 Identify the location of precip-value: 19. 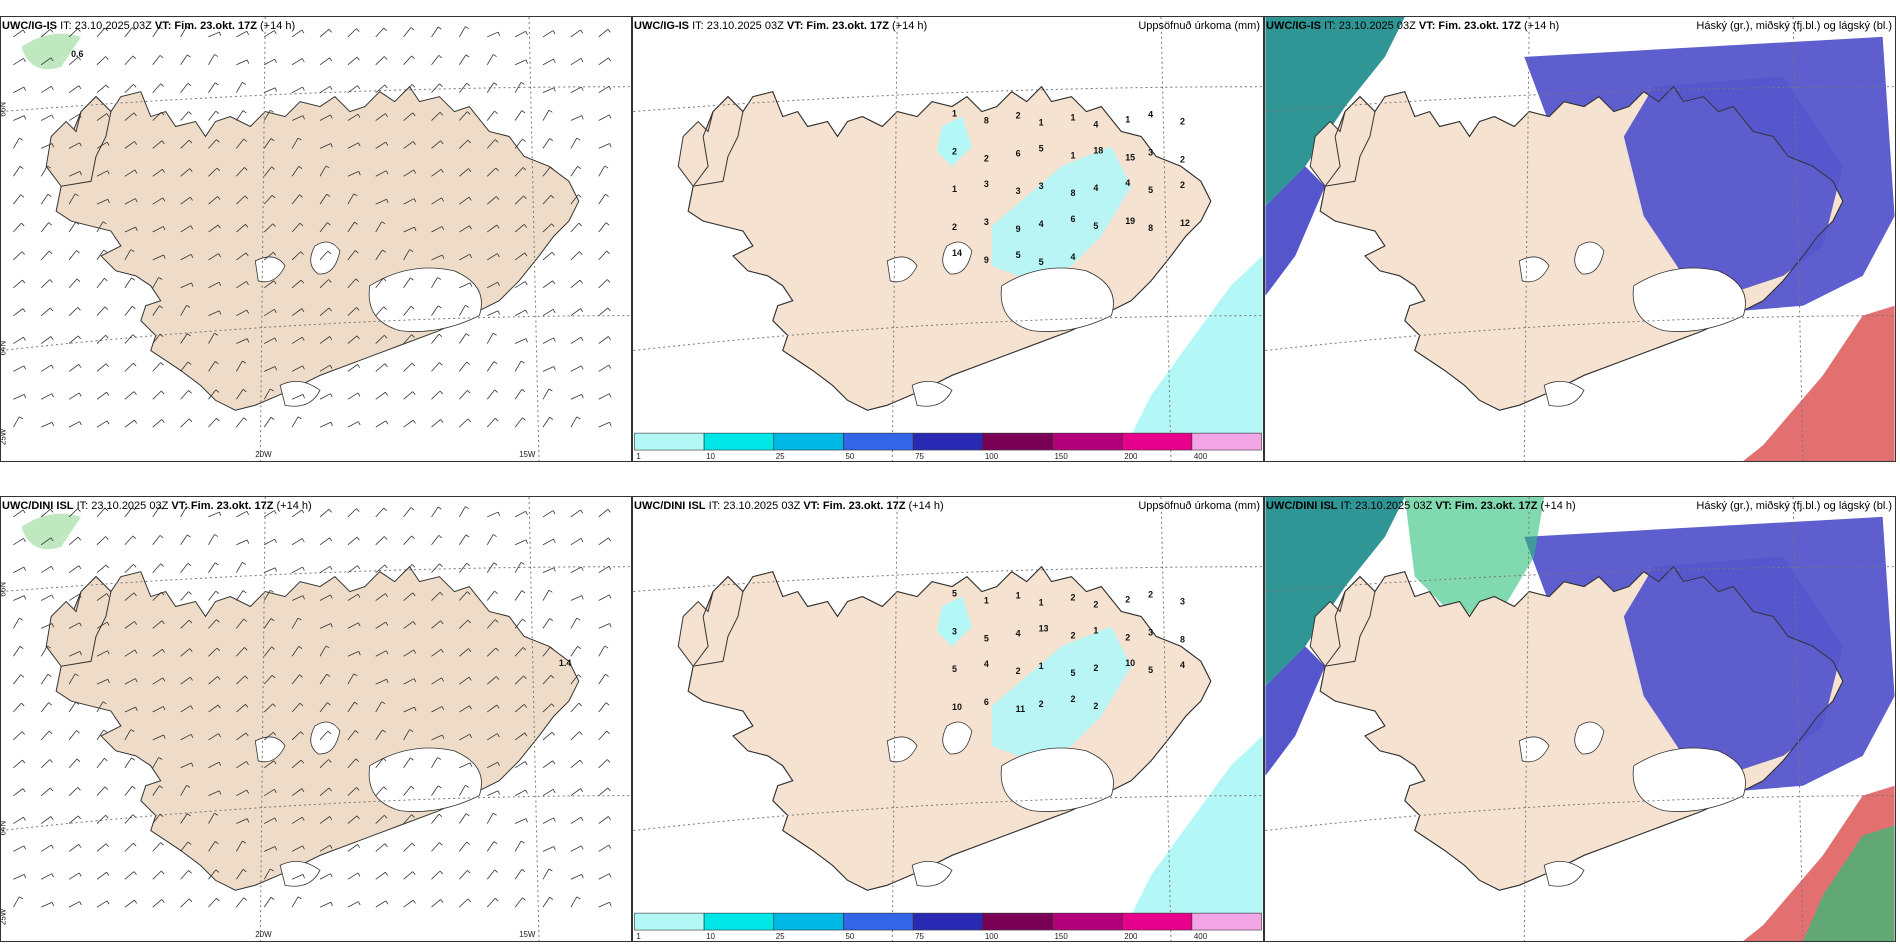
(1130, 221).